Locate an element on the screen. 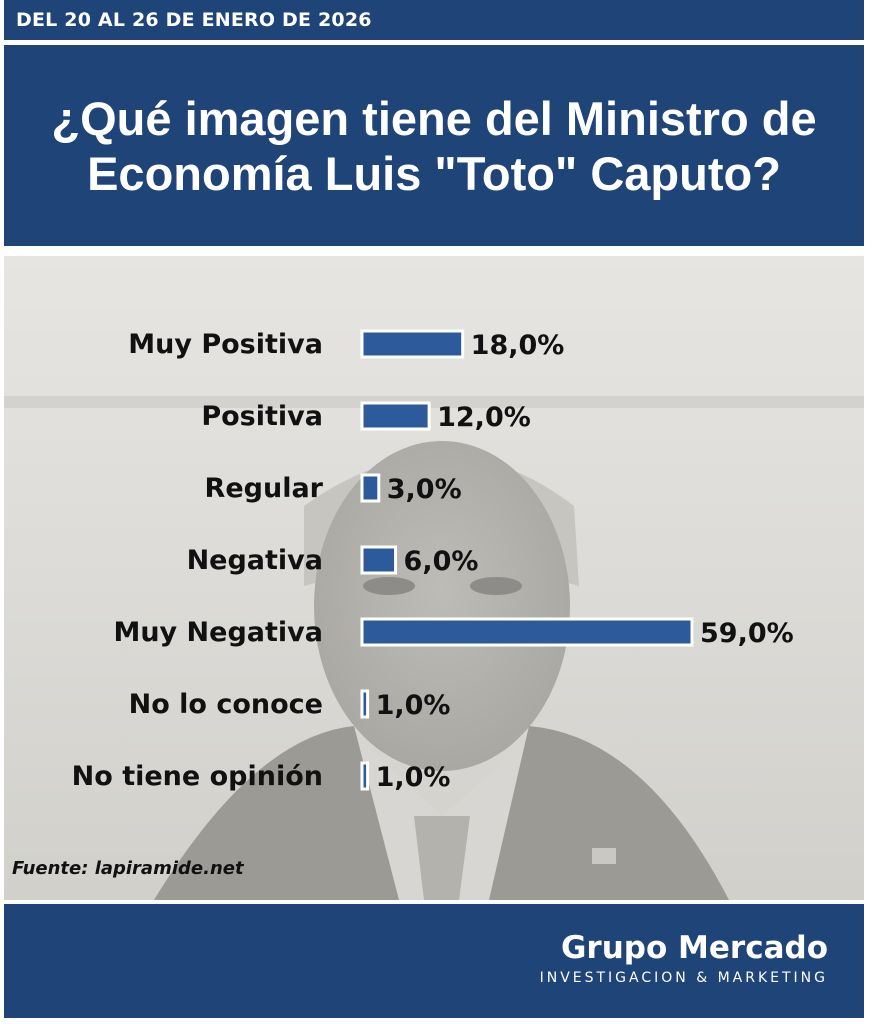 This screenshot has height=1024, width=875. value-label: 3,0% is located at coordinates (424, 489).